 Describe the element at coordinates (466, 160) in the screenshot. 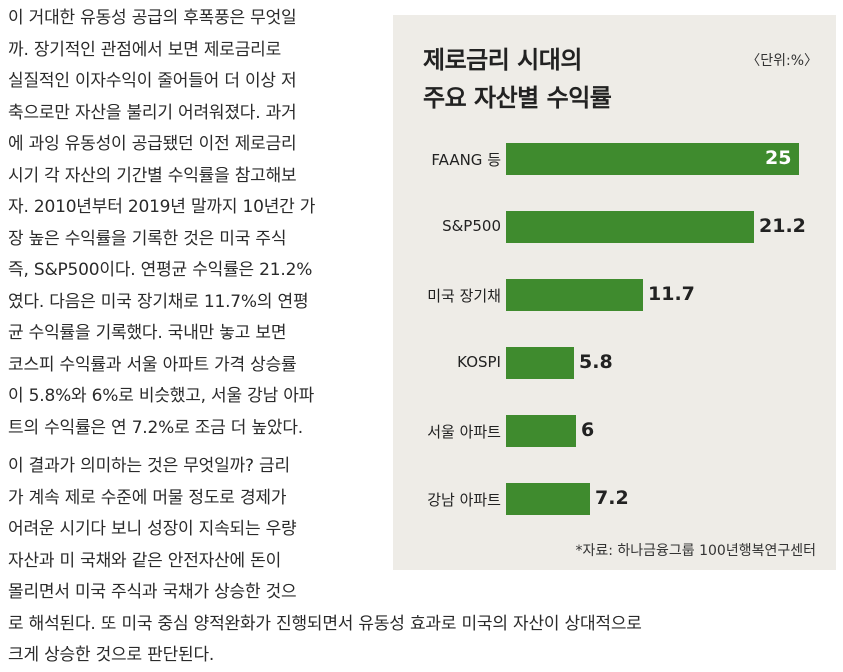

I see `category-label: FAANG 등` at that location.